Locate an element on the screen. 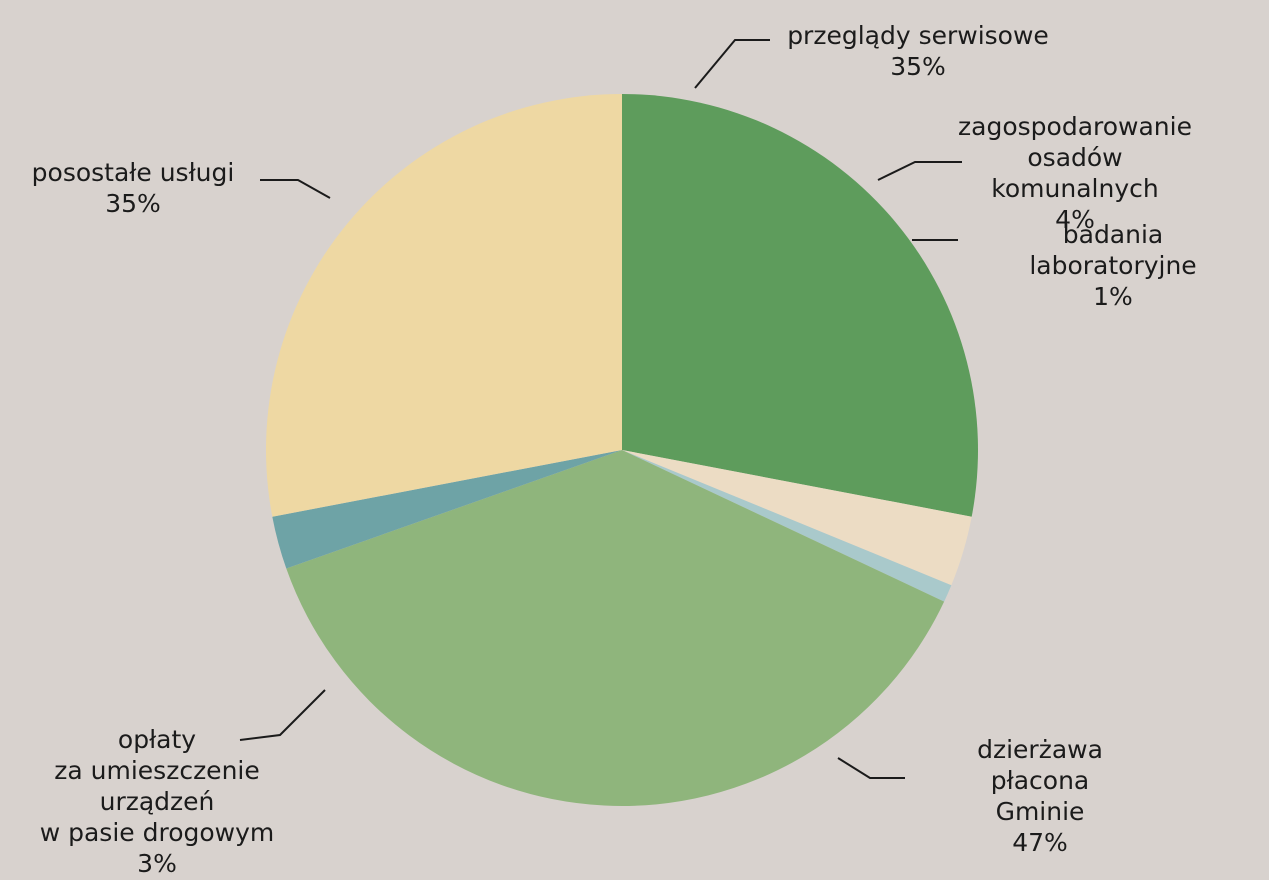  category-name: badania laboratoryjne is located at coordinates (1113, 250).